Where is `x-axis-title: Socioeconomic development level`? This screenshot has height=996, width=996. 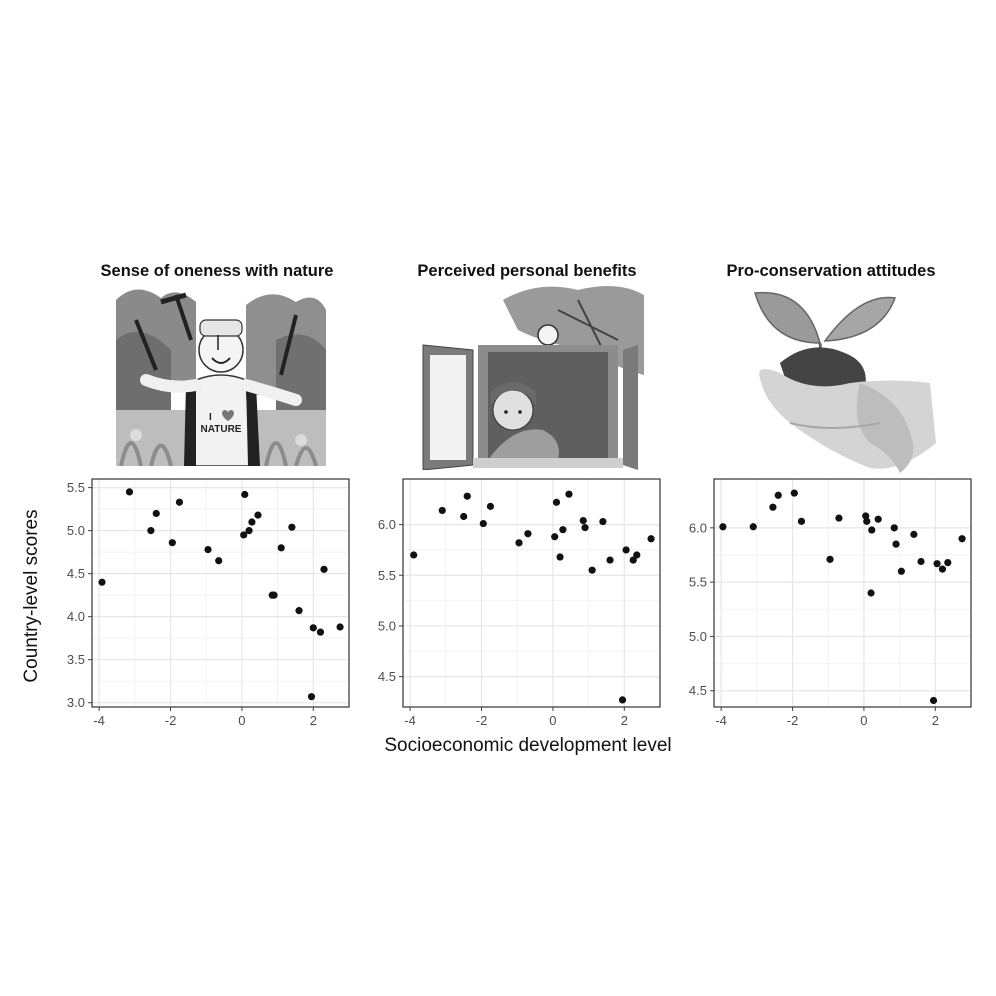
x-axis-title: Socioeconomic development level is located at coordinates (528, 745).